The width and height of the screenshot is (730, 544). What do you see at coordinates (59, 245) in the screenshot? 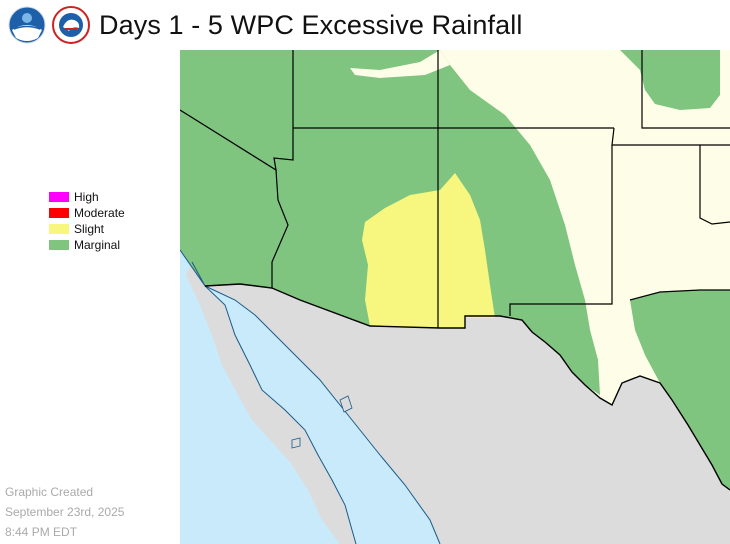
I see `legend-swatch-marginal` at bounding box center [59, 245].